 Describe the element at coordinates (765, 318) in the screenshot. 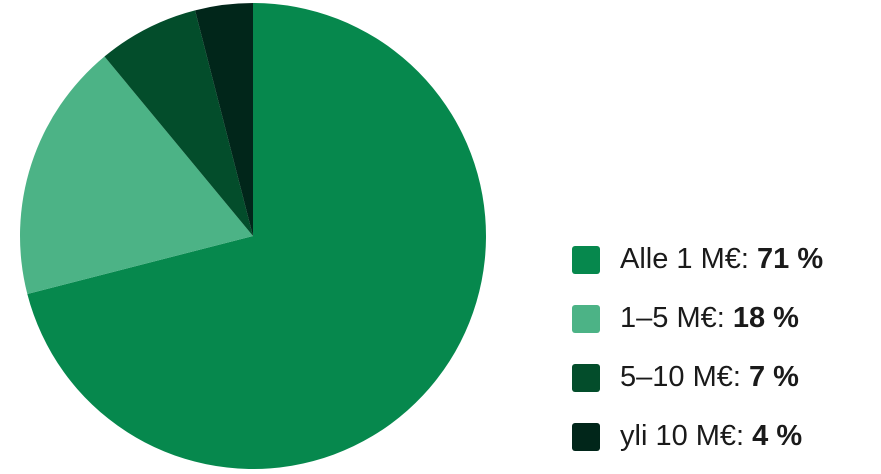

I see `legend-value: 18 %` at that location.